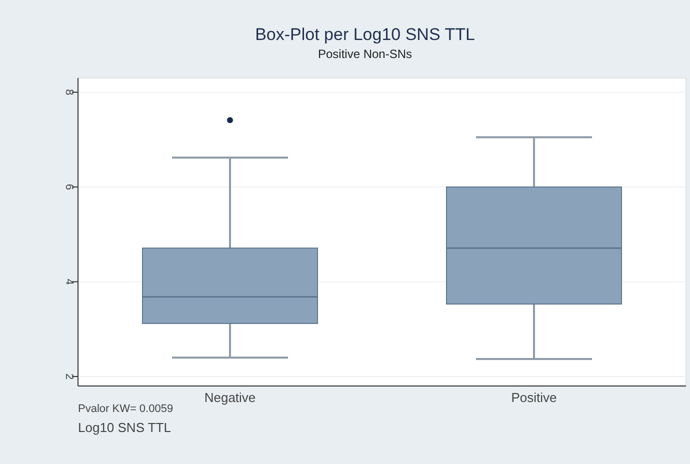 The image size is (690, 464). I want to click on y-tick-label: 8, so click(69, 92).